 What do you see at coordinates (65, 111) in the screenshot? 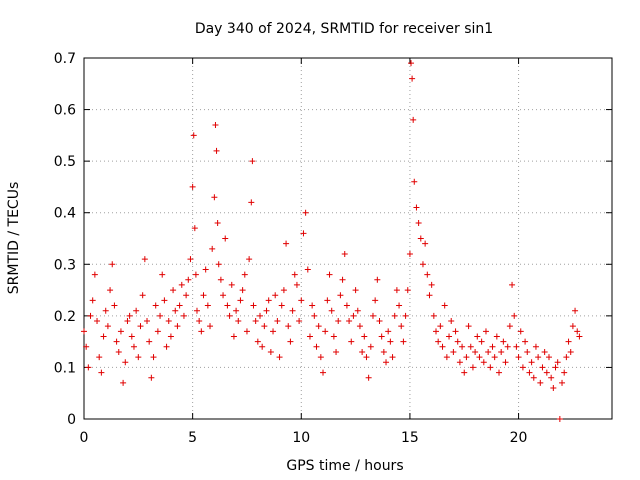
I see `y-tick-label: 0.6` at bounding box center [65, 111].